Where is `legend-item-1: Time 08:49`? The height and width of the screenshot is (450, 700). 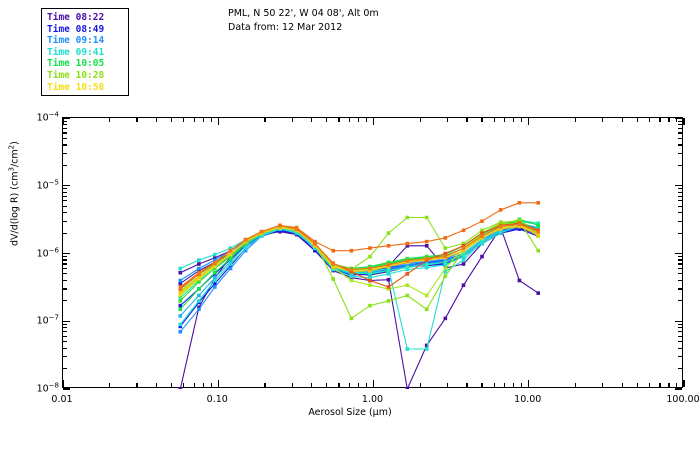
legend-item-1: Time 08:49 is located at coordinates (76, 29).